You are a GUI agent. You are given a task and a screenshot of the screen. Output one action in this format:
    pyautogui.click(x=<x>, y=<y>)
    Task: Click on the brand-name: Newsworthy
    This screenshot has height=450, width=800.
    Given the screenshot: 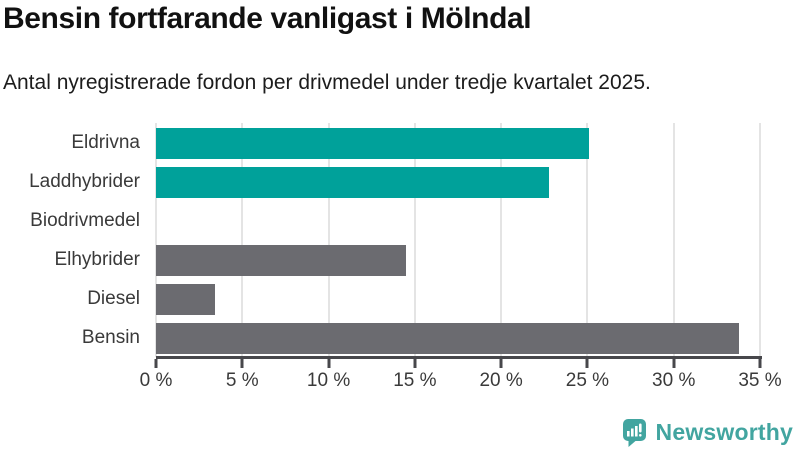 What is the action you would take?
    pyautogui.click(x=724, y=432)
    